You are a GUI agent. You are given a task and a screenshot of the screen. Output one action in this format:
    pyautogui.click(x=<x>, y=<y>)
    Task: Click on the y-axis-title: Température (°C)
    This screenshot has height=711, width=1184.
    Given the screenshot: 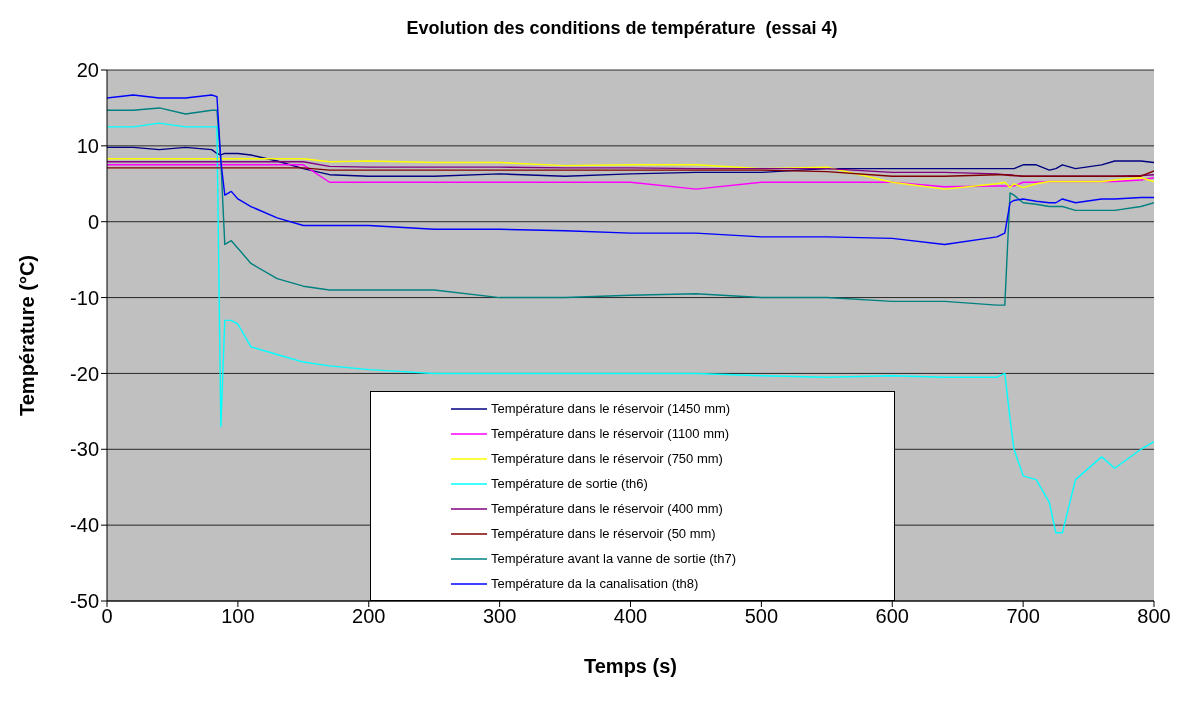 What is the action you would take?
    pyautogui.click(x=27, y=335)
    